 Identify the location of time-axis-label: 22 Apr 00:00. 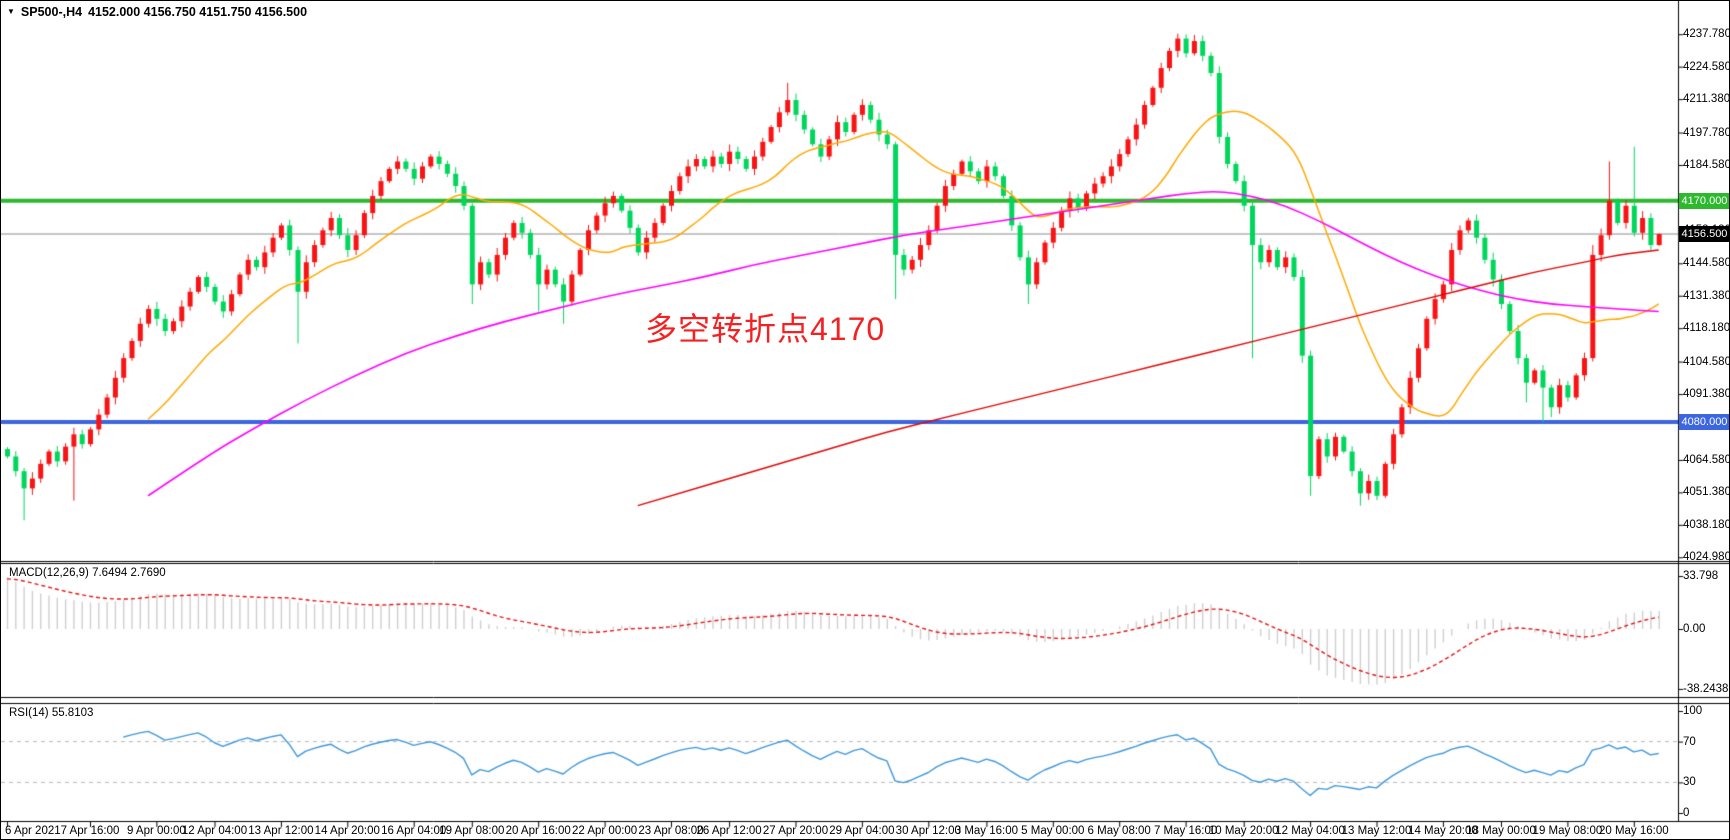
(604, 831).